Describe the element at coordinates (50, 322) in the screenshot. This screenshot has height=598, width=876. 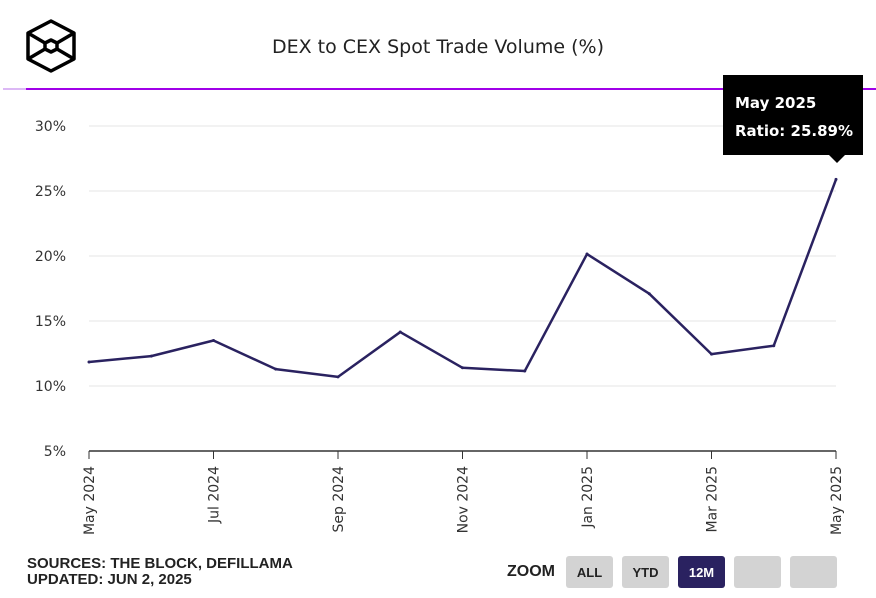
I see `y-tick-label: 15%` at that location.